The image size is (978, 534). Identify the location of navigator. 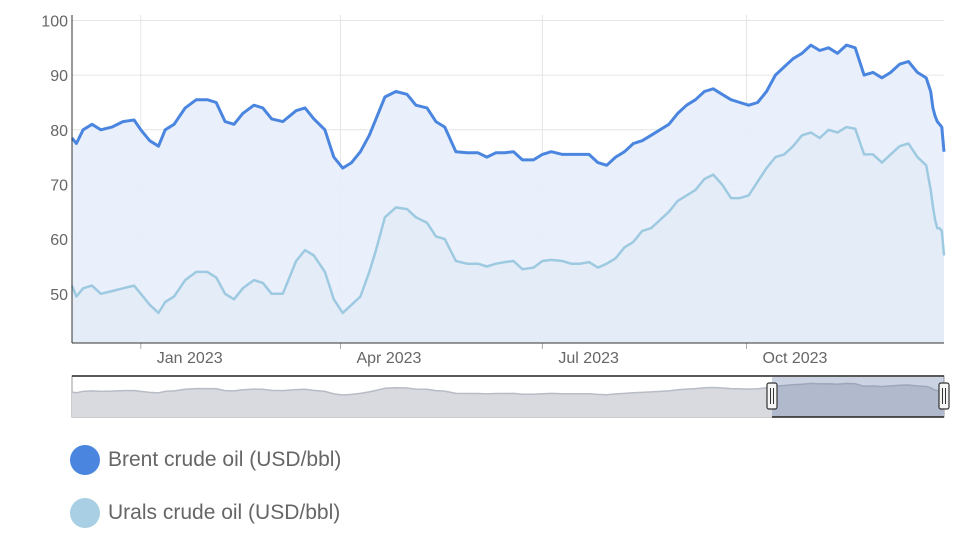
(510, 396).